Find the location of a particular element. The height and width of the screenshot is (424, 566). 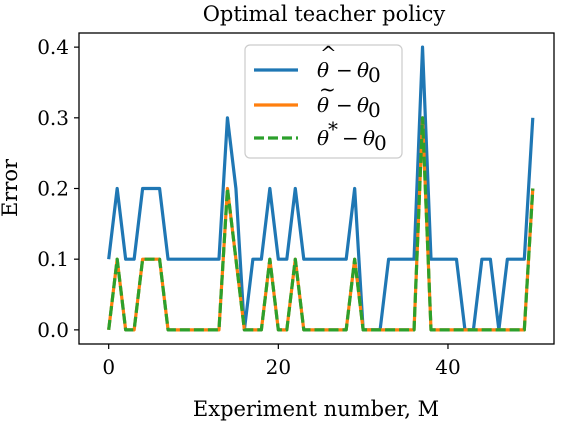

y-axis: 0.0 0.1 0.2 0.3 0.4 is located at coordinates (58, 188).